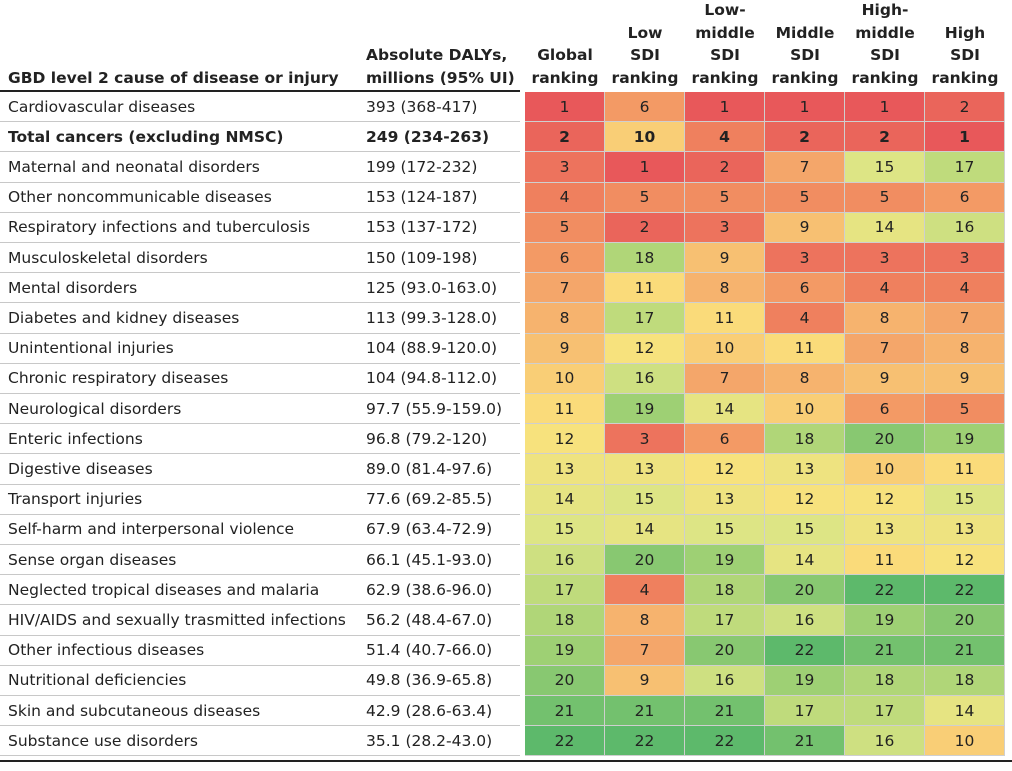 This screenshot has height=771, width=1012. Describe the element at coordinates (173, 77) in the screenshot. I see `column-header: GBD level 2 cause of disease or injury` at that location.